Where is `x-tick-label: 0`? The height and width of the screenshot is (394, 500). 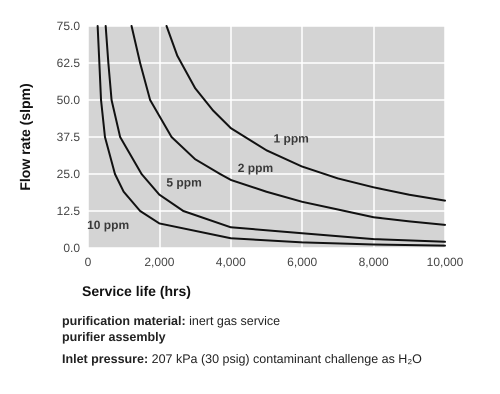
x-tick-label: 0 is located at coordinates (88, 262).